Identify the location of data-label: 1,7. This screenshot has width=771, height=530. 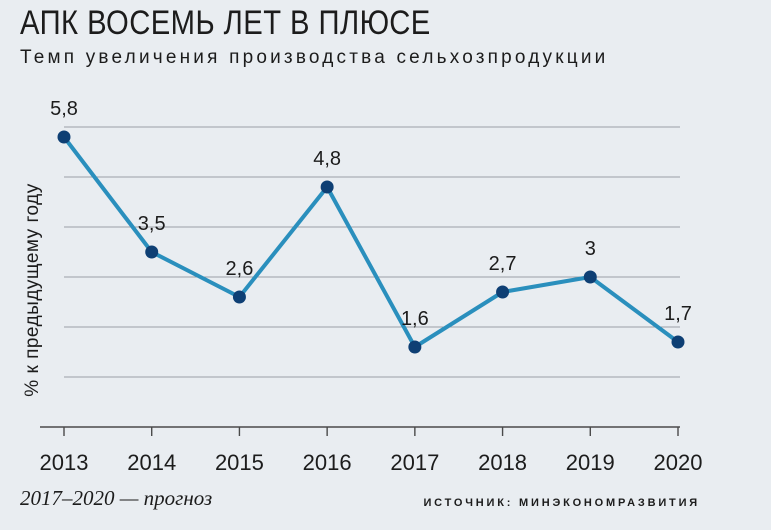
(678, 314).